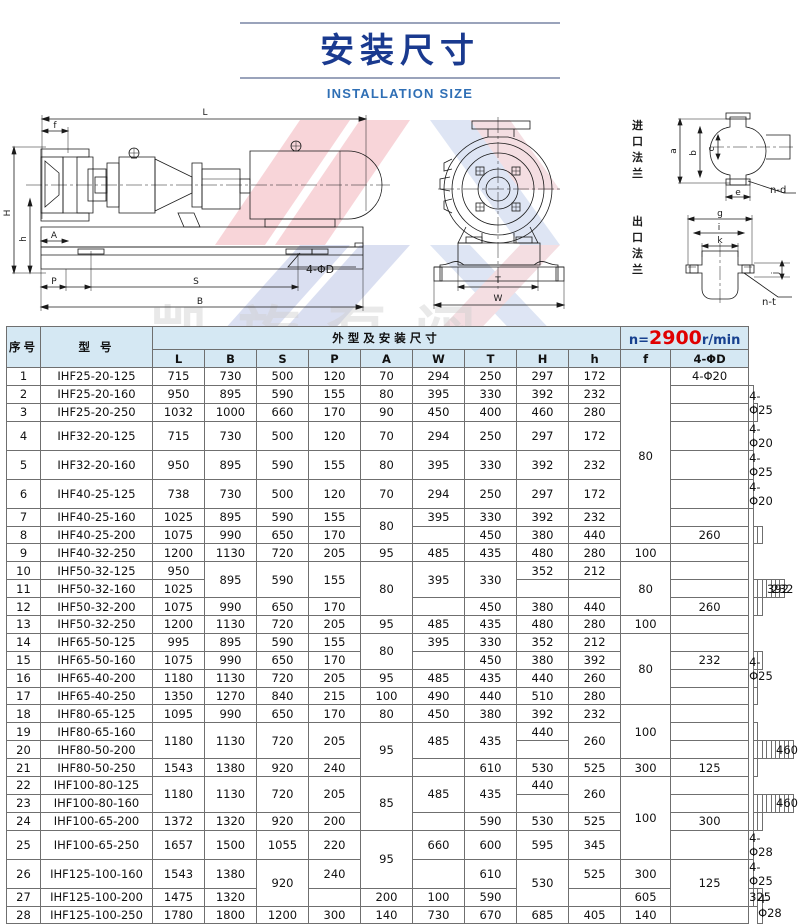 This screenshot has height=924, width=800. Describe the element at coordinates (438, 580) in the screenshot. I see `cell-W: 395` at that location.